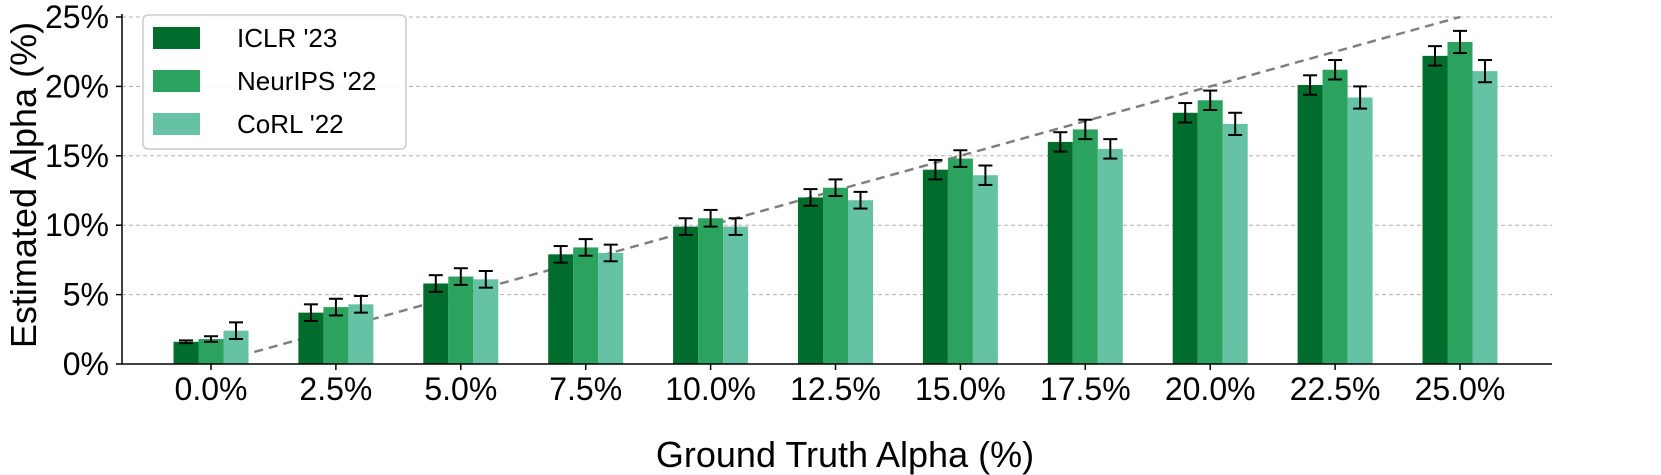  What do you see at coordinates (335, 389) in the screenshot?
I see `x-tick-label: 2.5%` at bounding box center [335, 389].